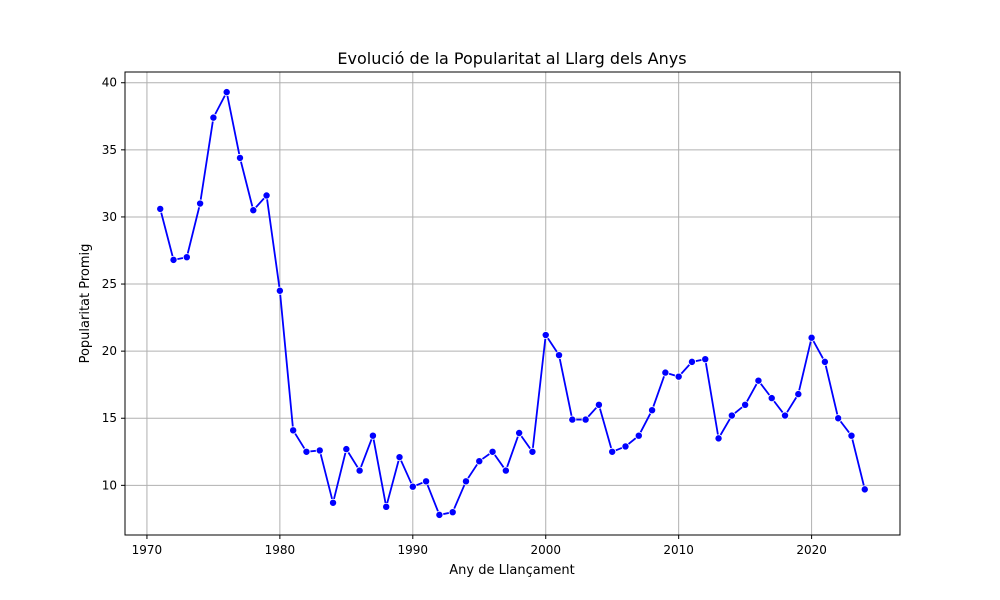  What do you see at coordinates (512, 570) in the screenshot?
I see `x-axis-label: Any de Llançament` at bounding box center [512, 570].